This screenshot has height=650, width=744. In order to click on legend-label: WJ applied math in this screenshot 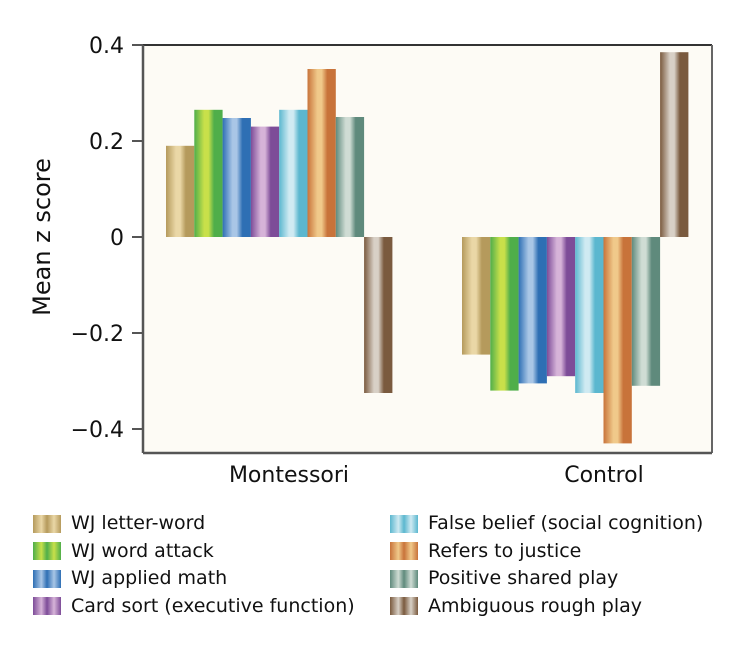, I will do `click(149, 578)`.